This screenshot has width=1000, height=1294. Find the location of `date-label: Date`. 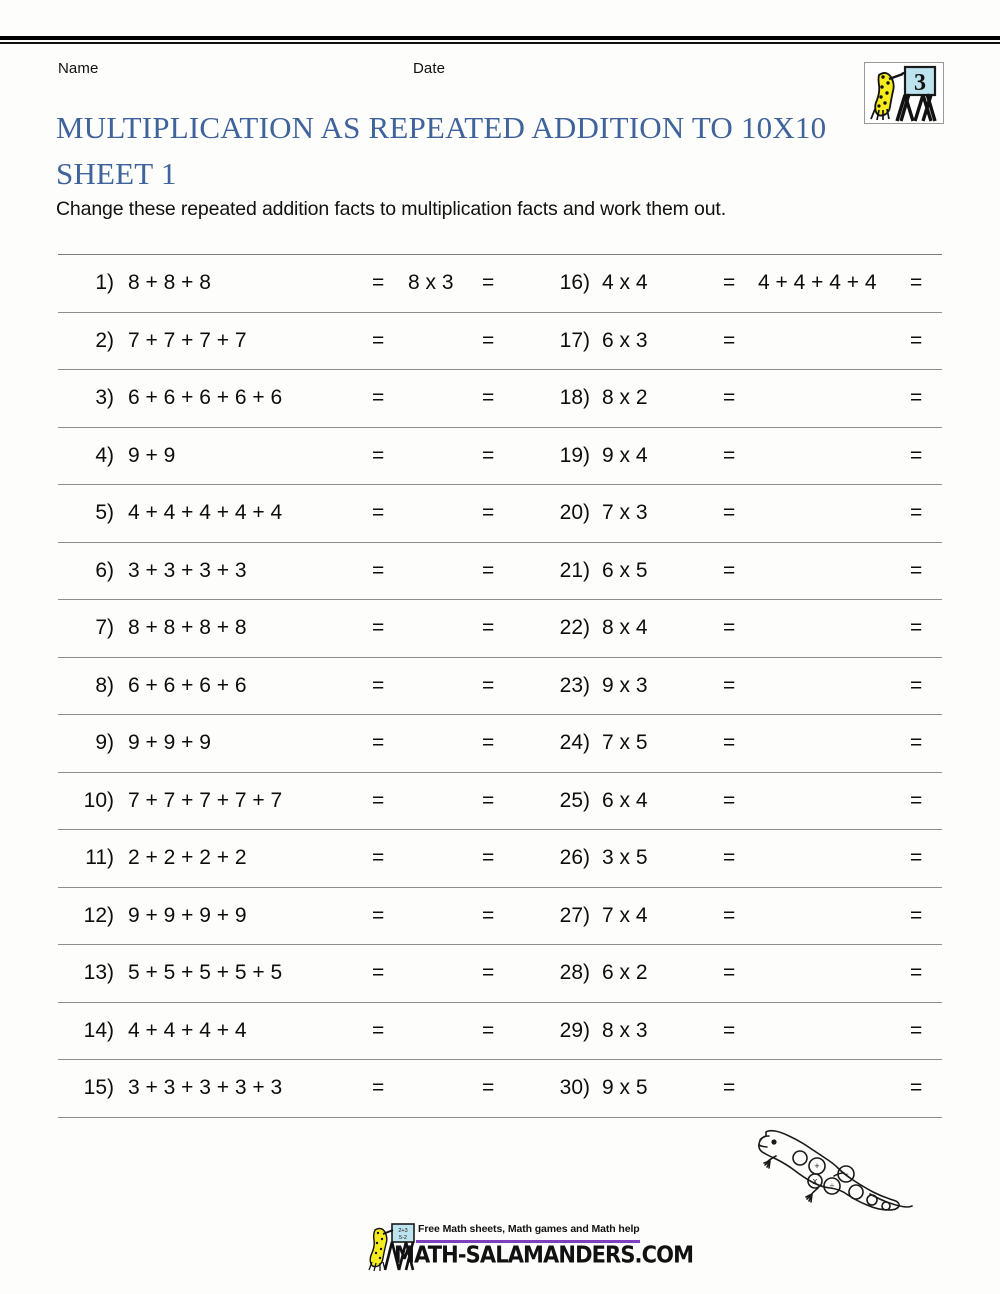

date-label: Date is located at coordinates (429, 68).